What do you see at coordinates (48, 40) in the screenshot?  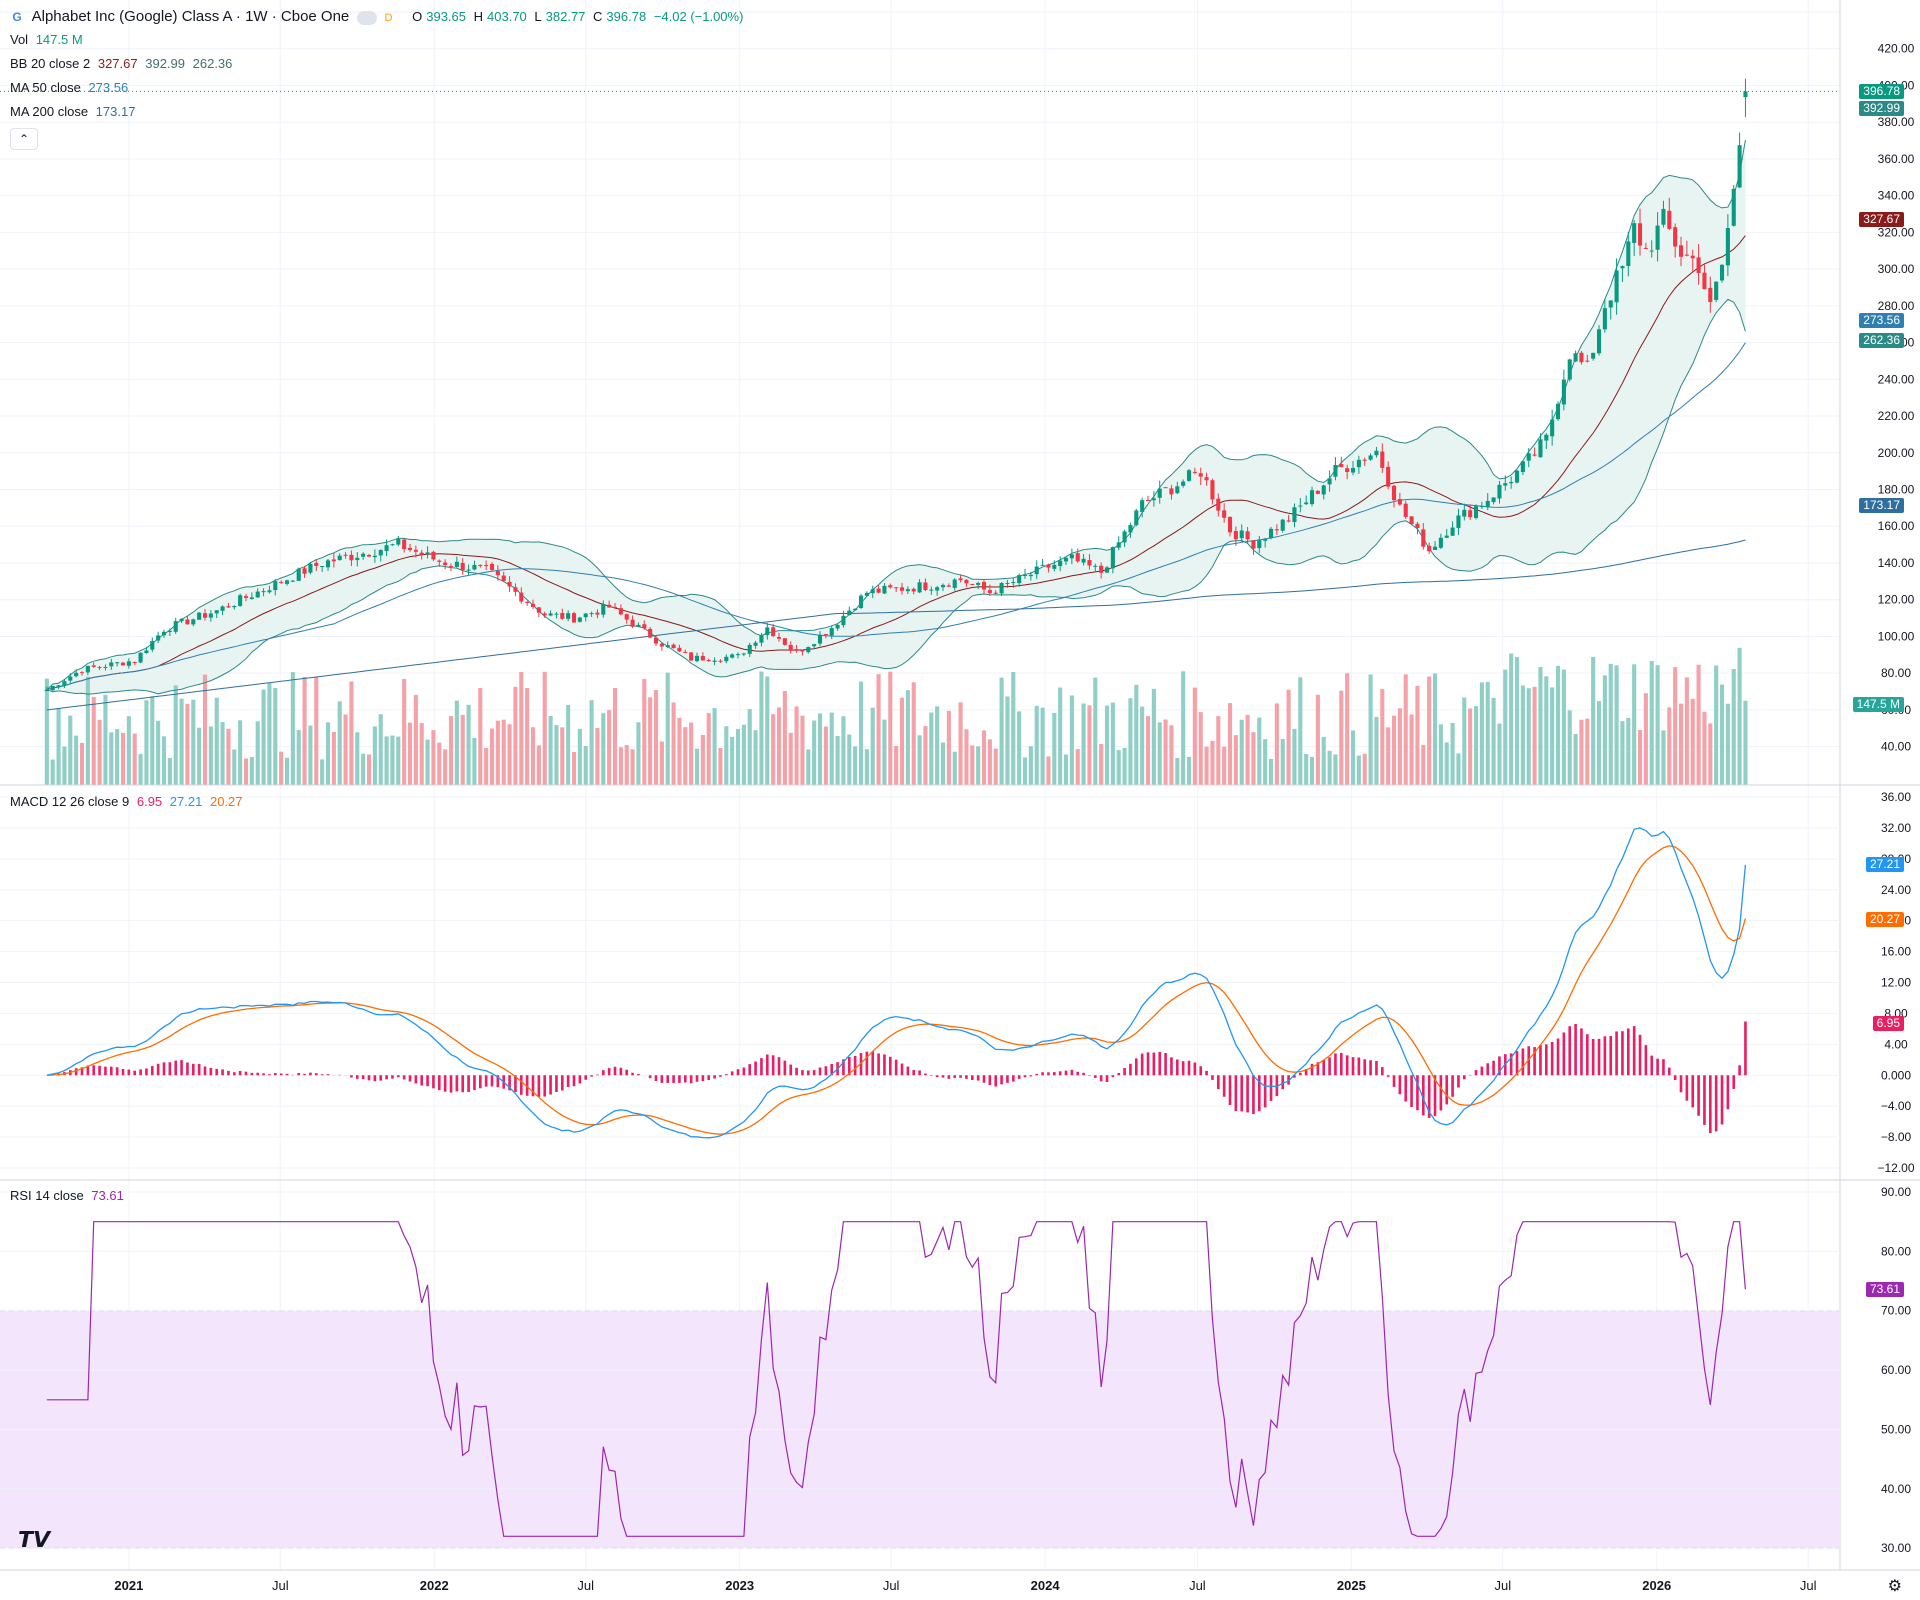 I see `vol-legend: Vol 147.5 M` at bounding box center [48, 40].